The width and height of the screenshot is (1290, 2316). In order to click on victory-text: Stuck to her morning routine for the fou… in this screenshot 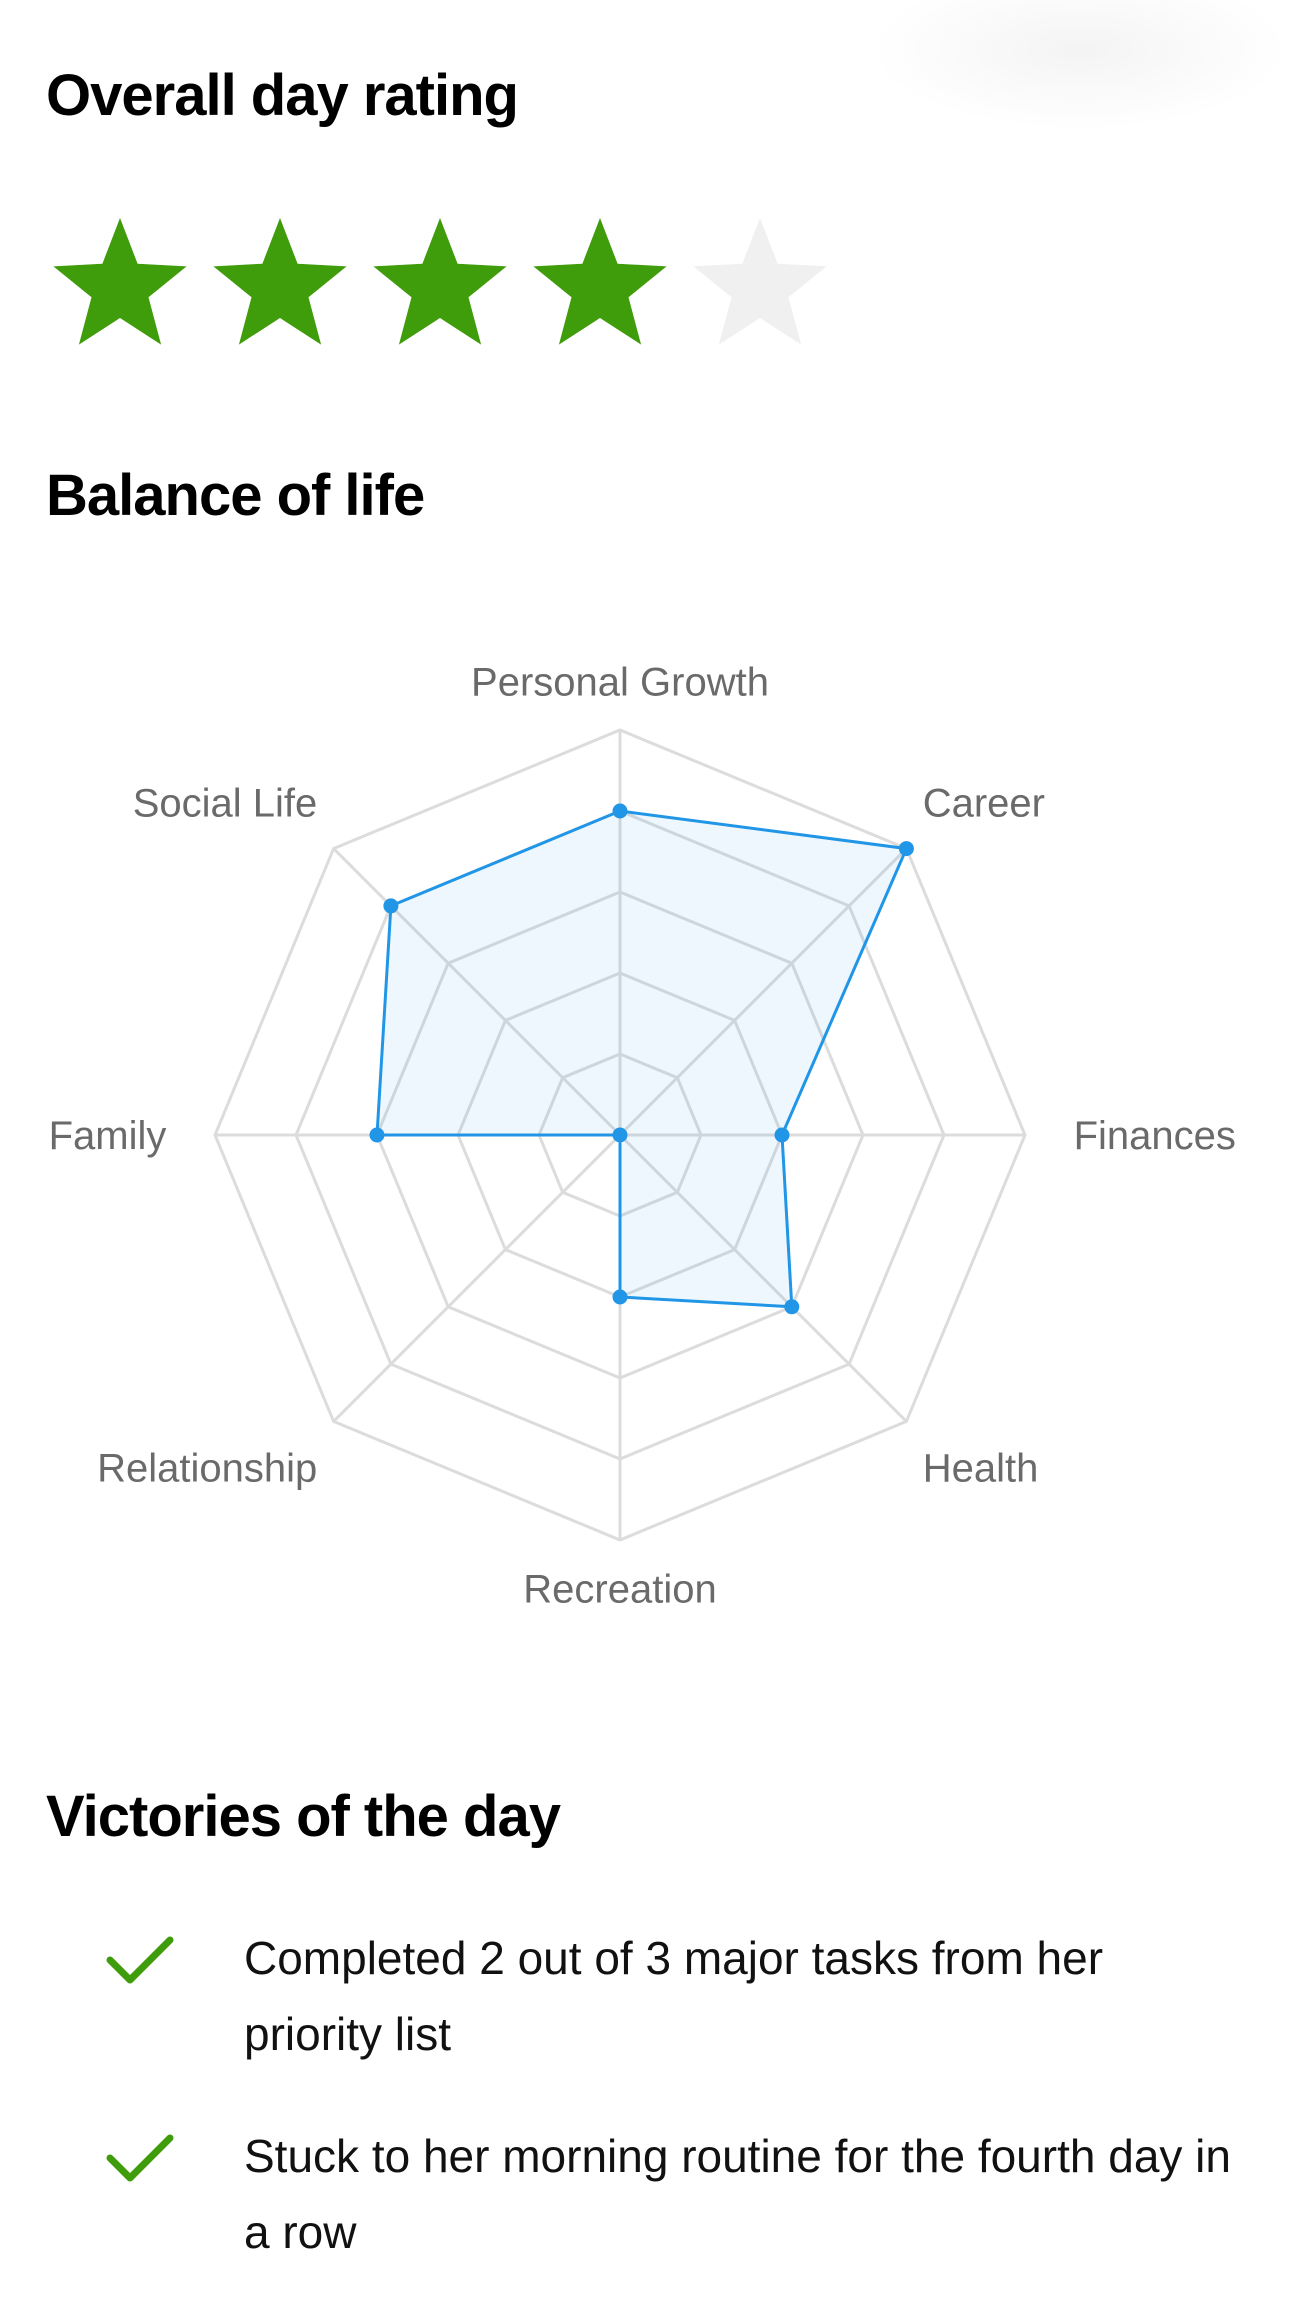, I will do `click(737, 2194)`.